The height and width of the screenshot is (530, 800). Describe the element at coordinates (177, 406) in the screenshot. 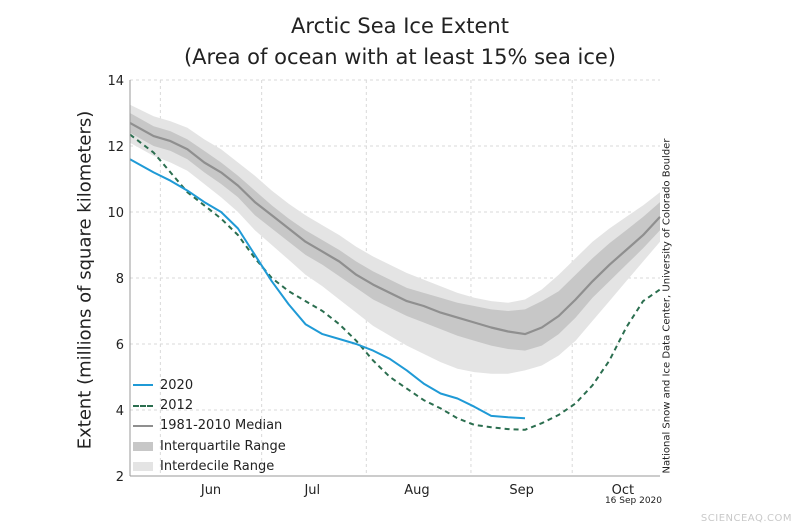

I see `legend-label-2012: 2012` at that location.